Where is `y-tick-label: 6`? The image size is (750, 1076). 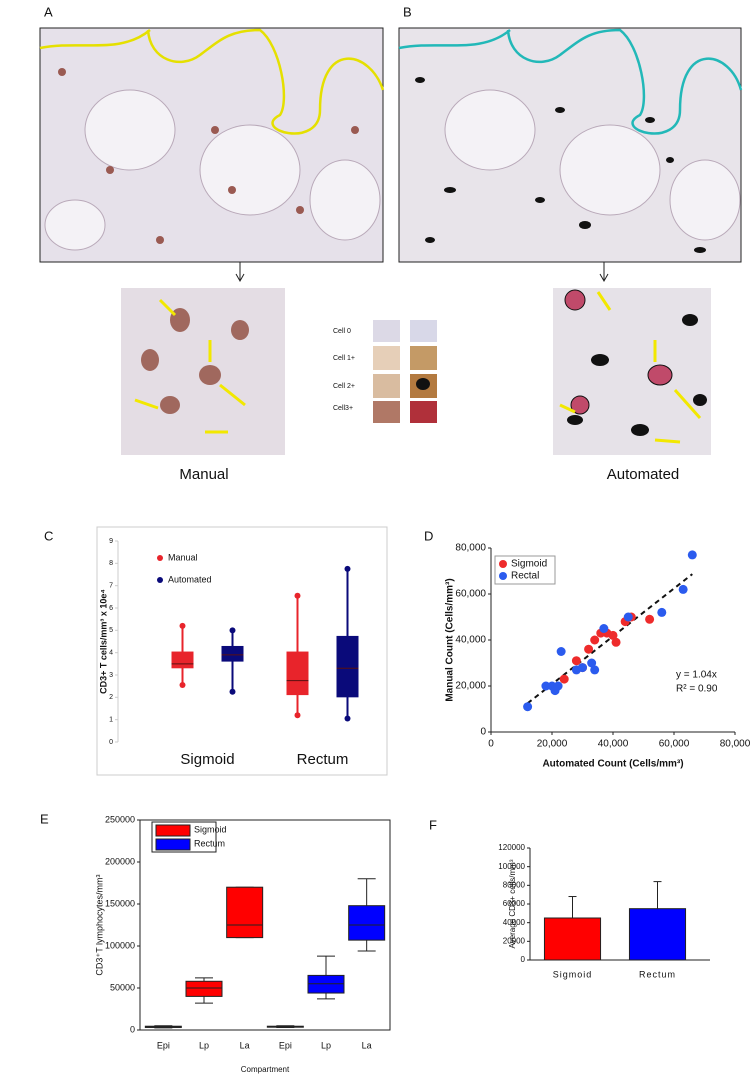 y-tick-label: 6 is located at coordinates (111, 608).